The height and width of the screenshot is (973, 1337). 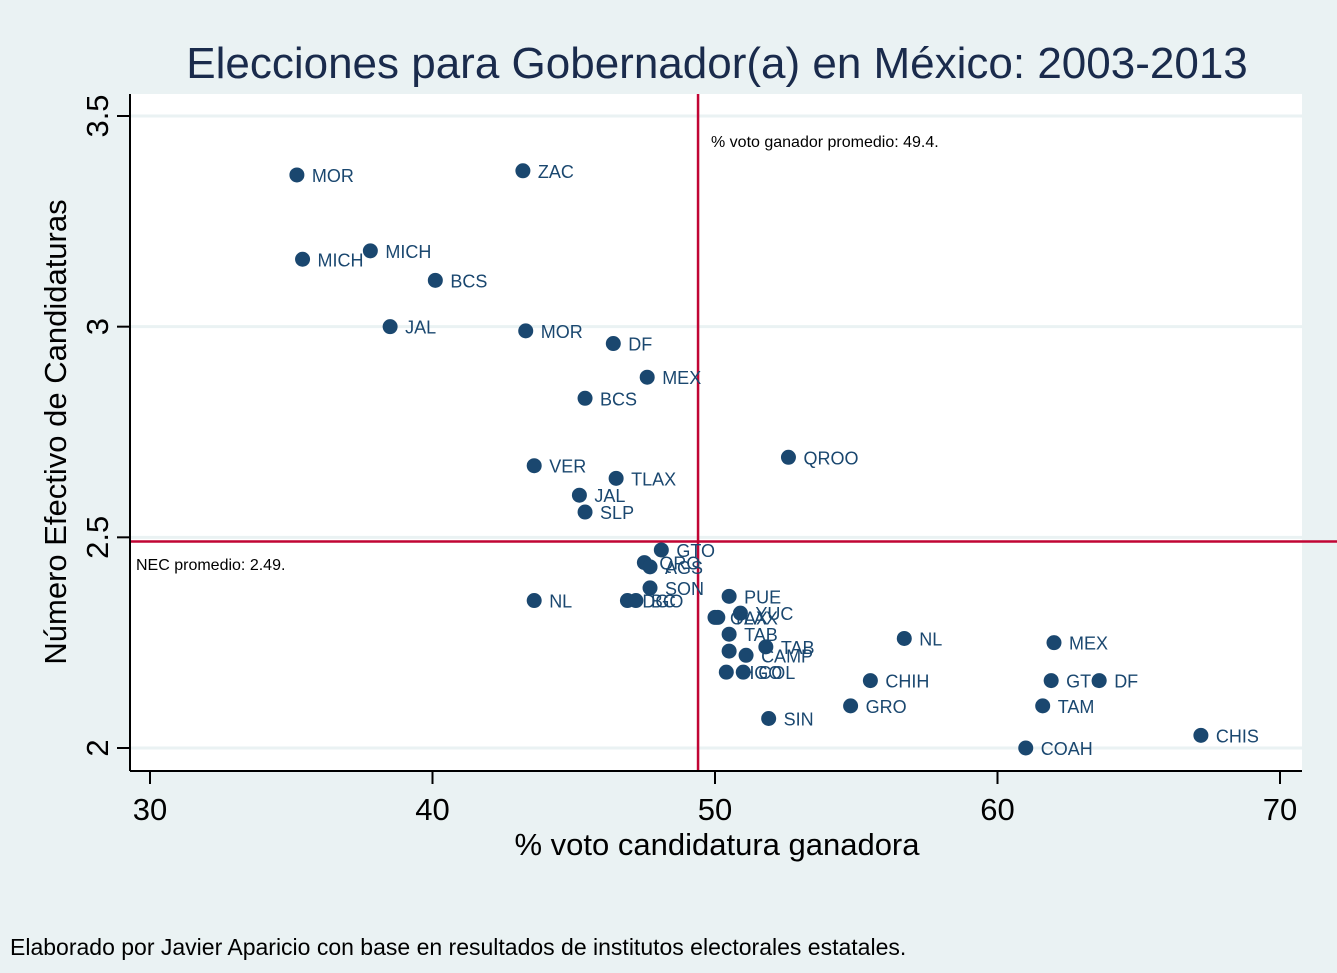 What do you see at coordinates (799, 720) in the screenshot?
I see `point-label: SIN` at bounding box center [799, 720].